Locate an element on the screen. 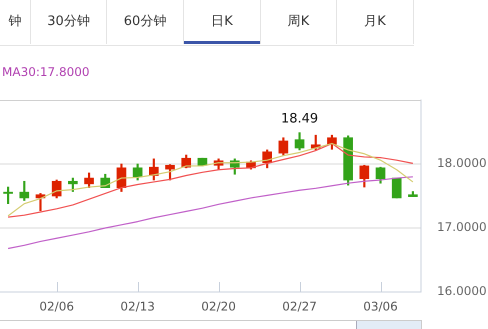  text: 钟 is located at coordinates (15, 22).